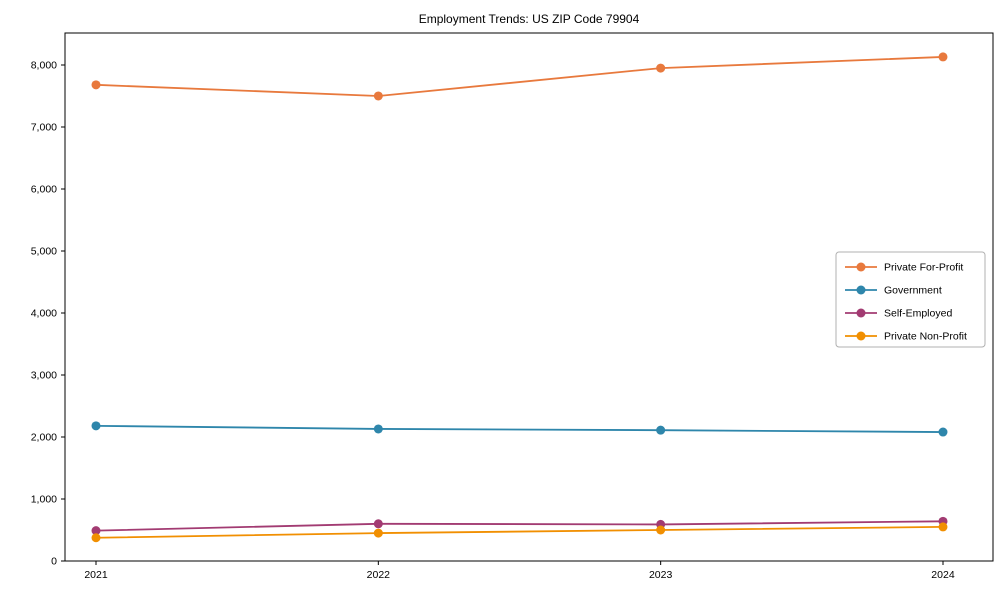 Image resolution: width=1000 pixels, height=600 pixels. I want to click on x-axis-tick-label: 2022, so click(379, 575).